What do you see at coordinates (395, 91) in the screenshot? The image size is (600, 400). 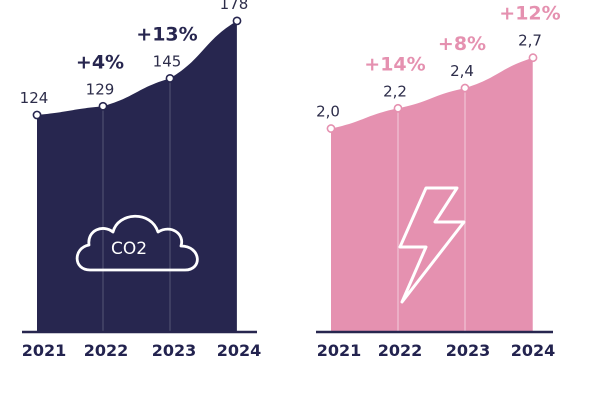 I see `value-label: 2,2` at bounding box center [395, 91].